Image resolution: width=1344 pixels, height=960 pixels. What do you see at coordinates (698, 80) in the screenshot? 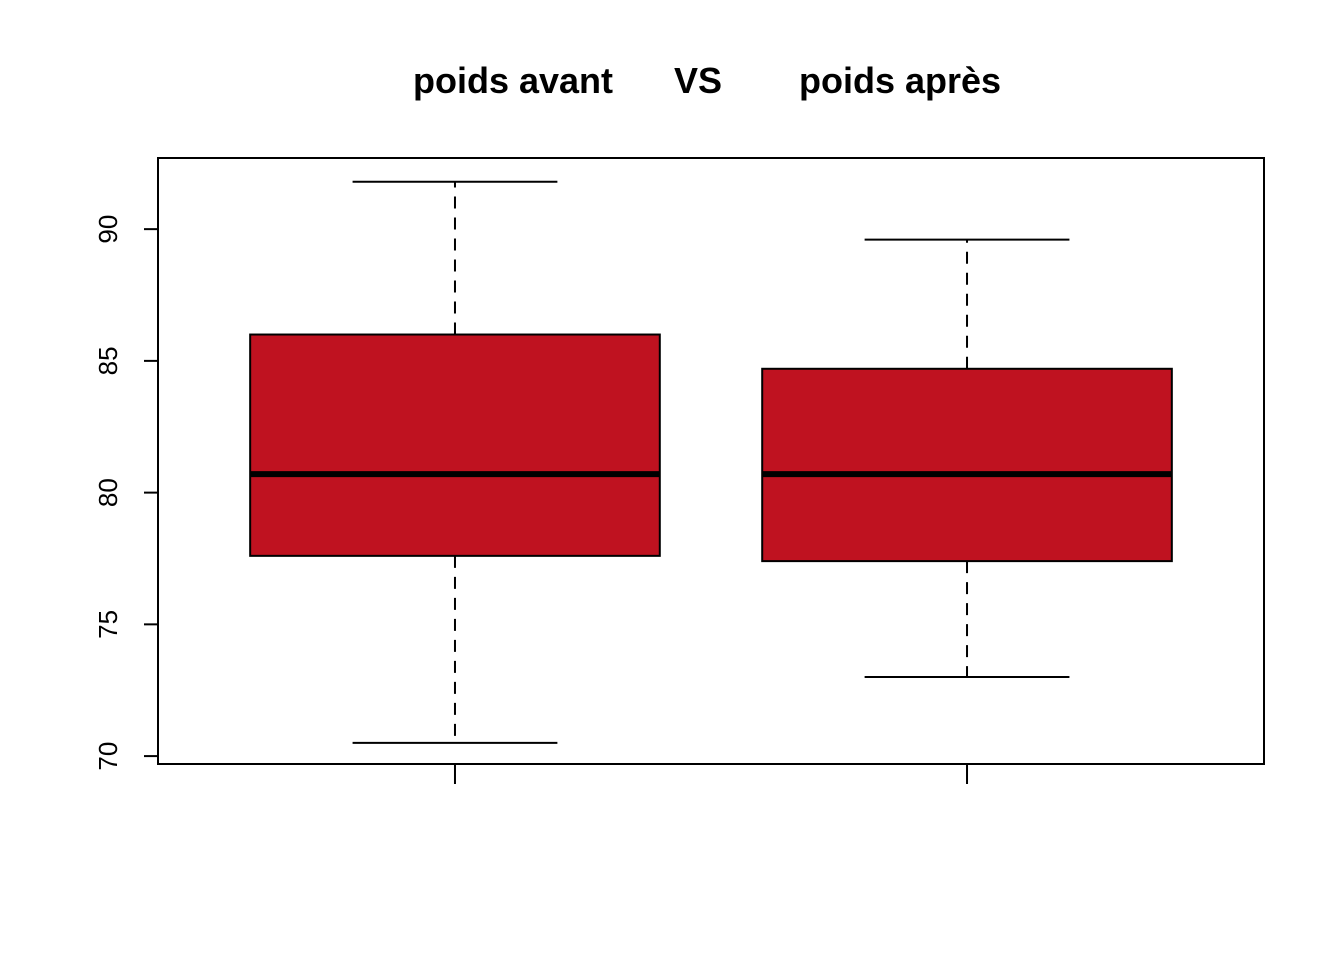
I see `title-part-2: VS` at bounding box center [698, 80].